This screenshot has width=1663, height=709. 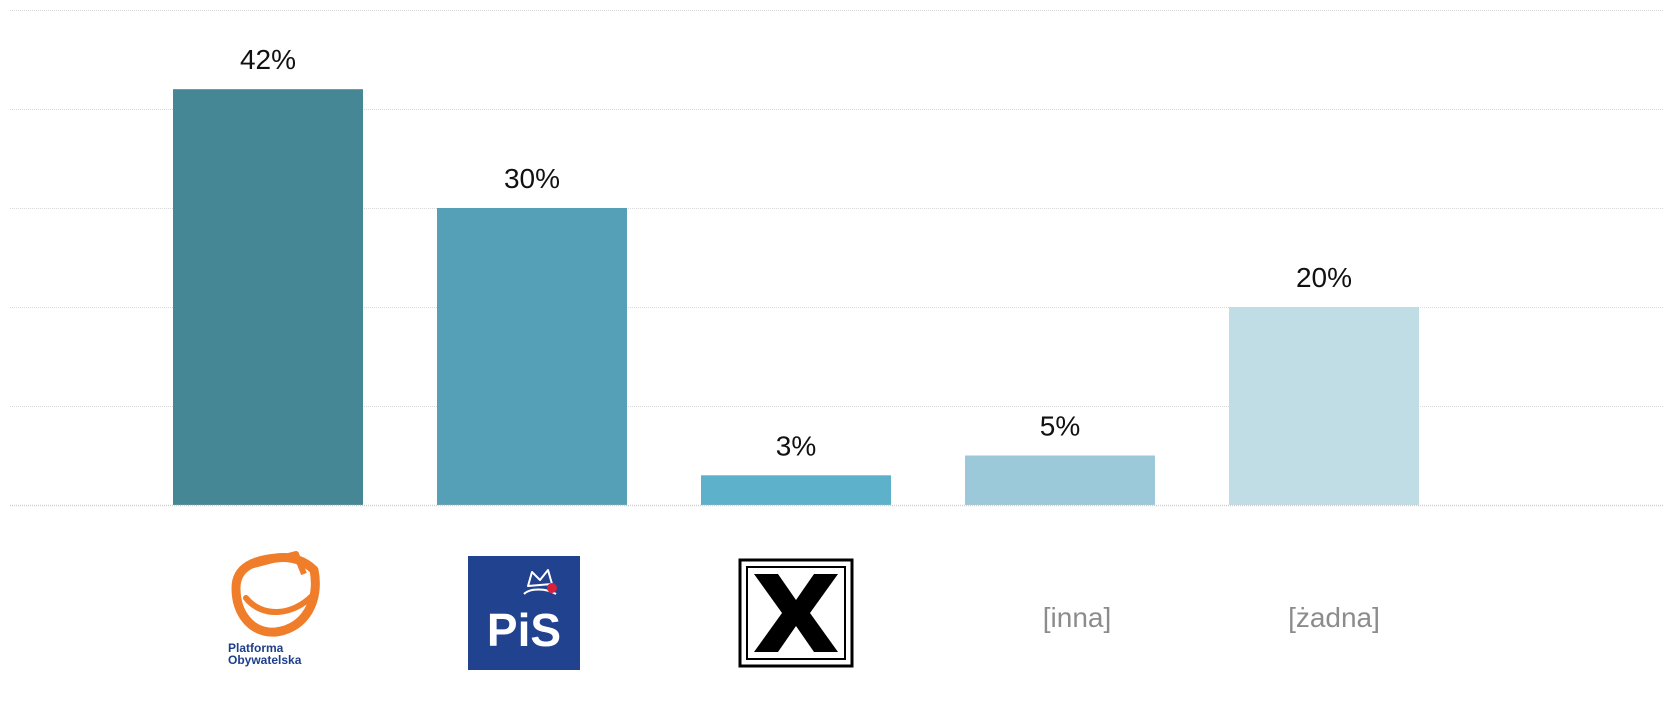 I want to click on platforma-obywatelska-logo: Platforma Obywatelska, so click(x=274, y=609).